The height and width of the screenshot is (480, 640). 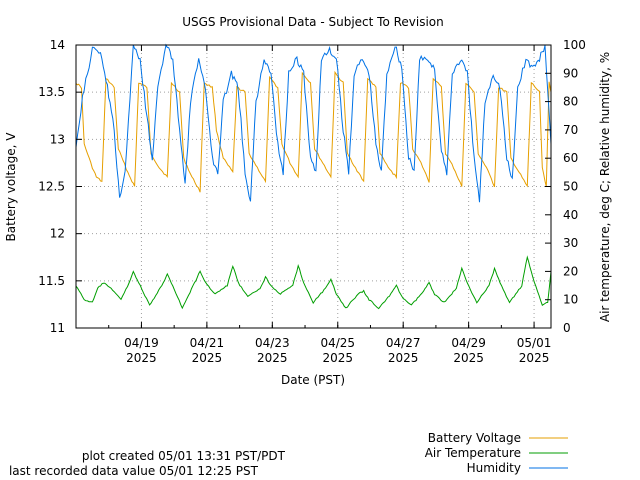 I want to click on legend: Battery Voltage Air Temperature Humidity, so click(x=496, y=453).